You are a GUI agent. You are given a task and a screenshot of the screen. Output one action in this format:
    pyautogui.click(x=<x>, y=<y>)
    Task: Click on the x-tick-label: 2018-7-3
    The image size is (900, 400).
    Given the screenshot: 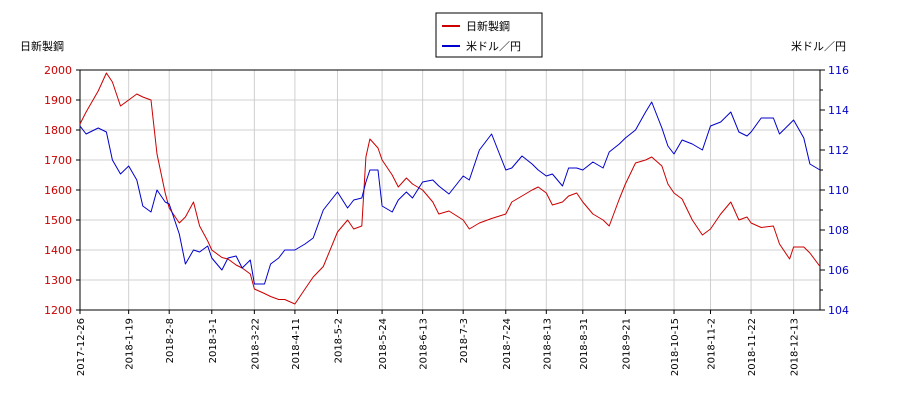 What is the action you would take?
    pyautogui.click(x=464, y=340)
    